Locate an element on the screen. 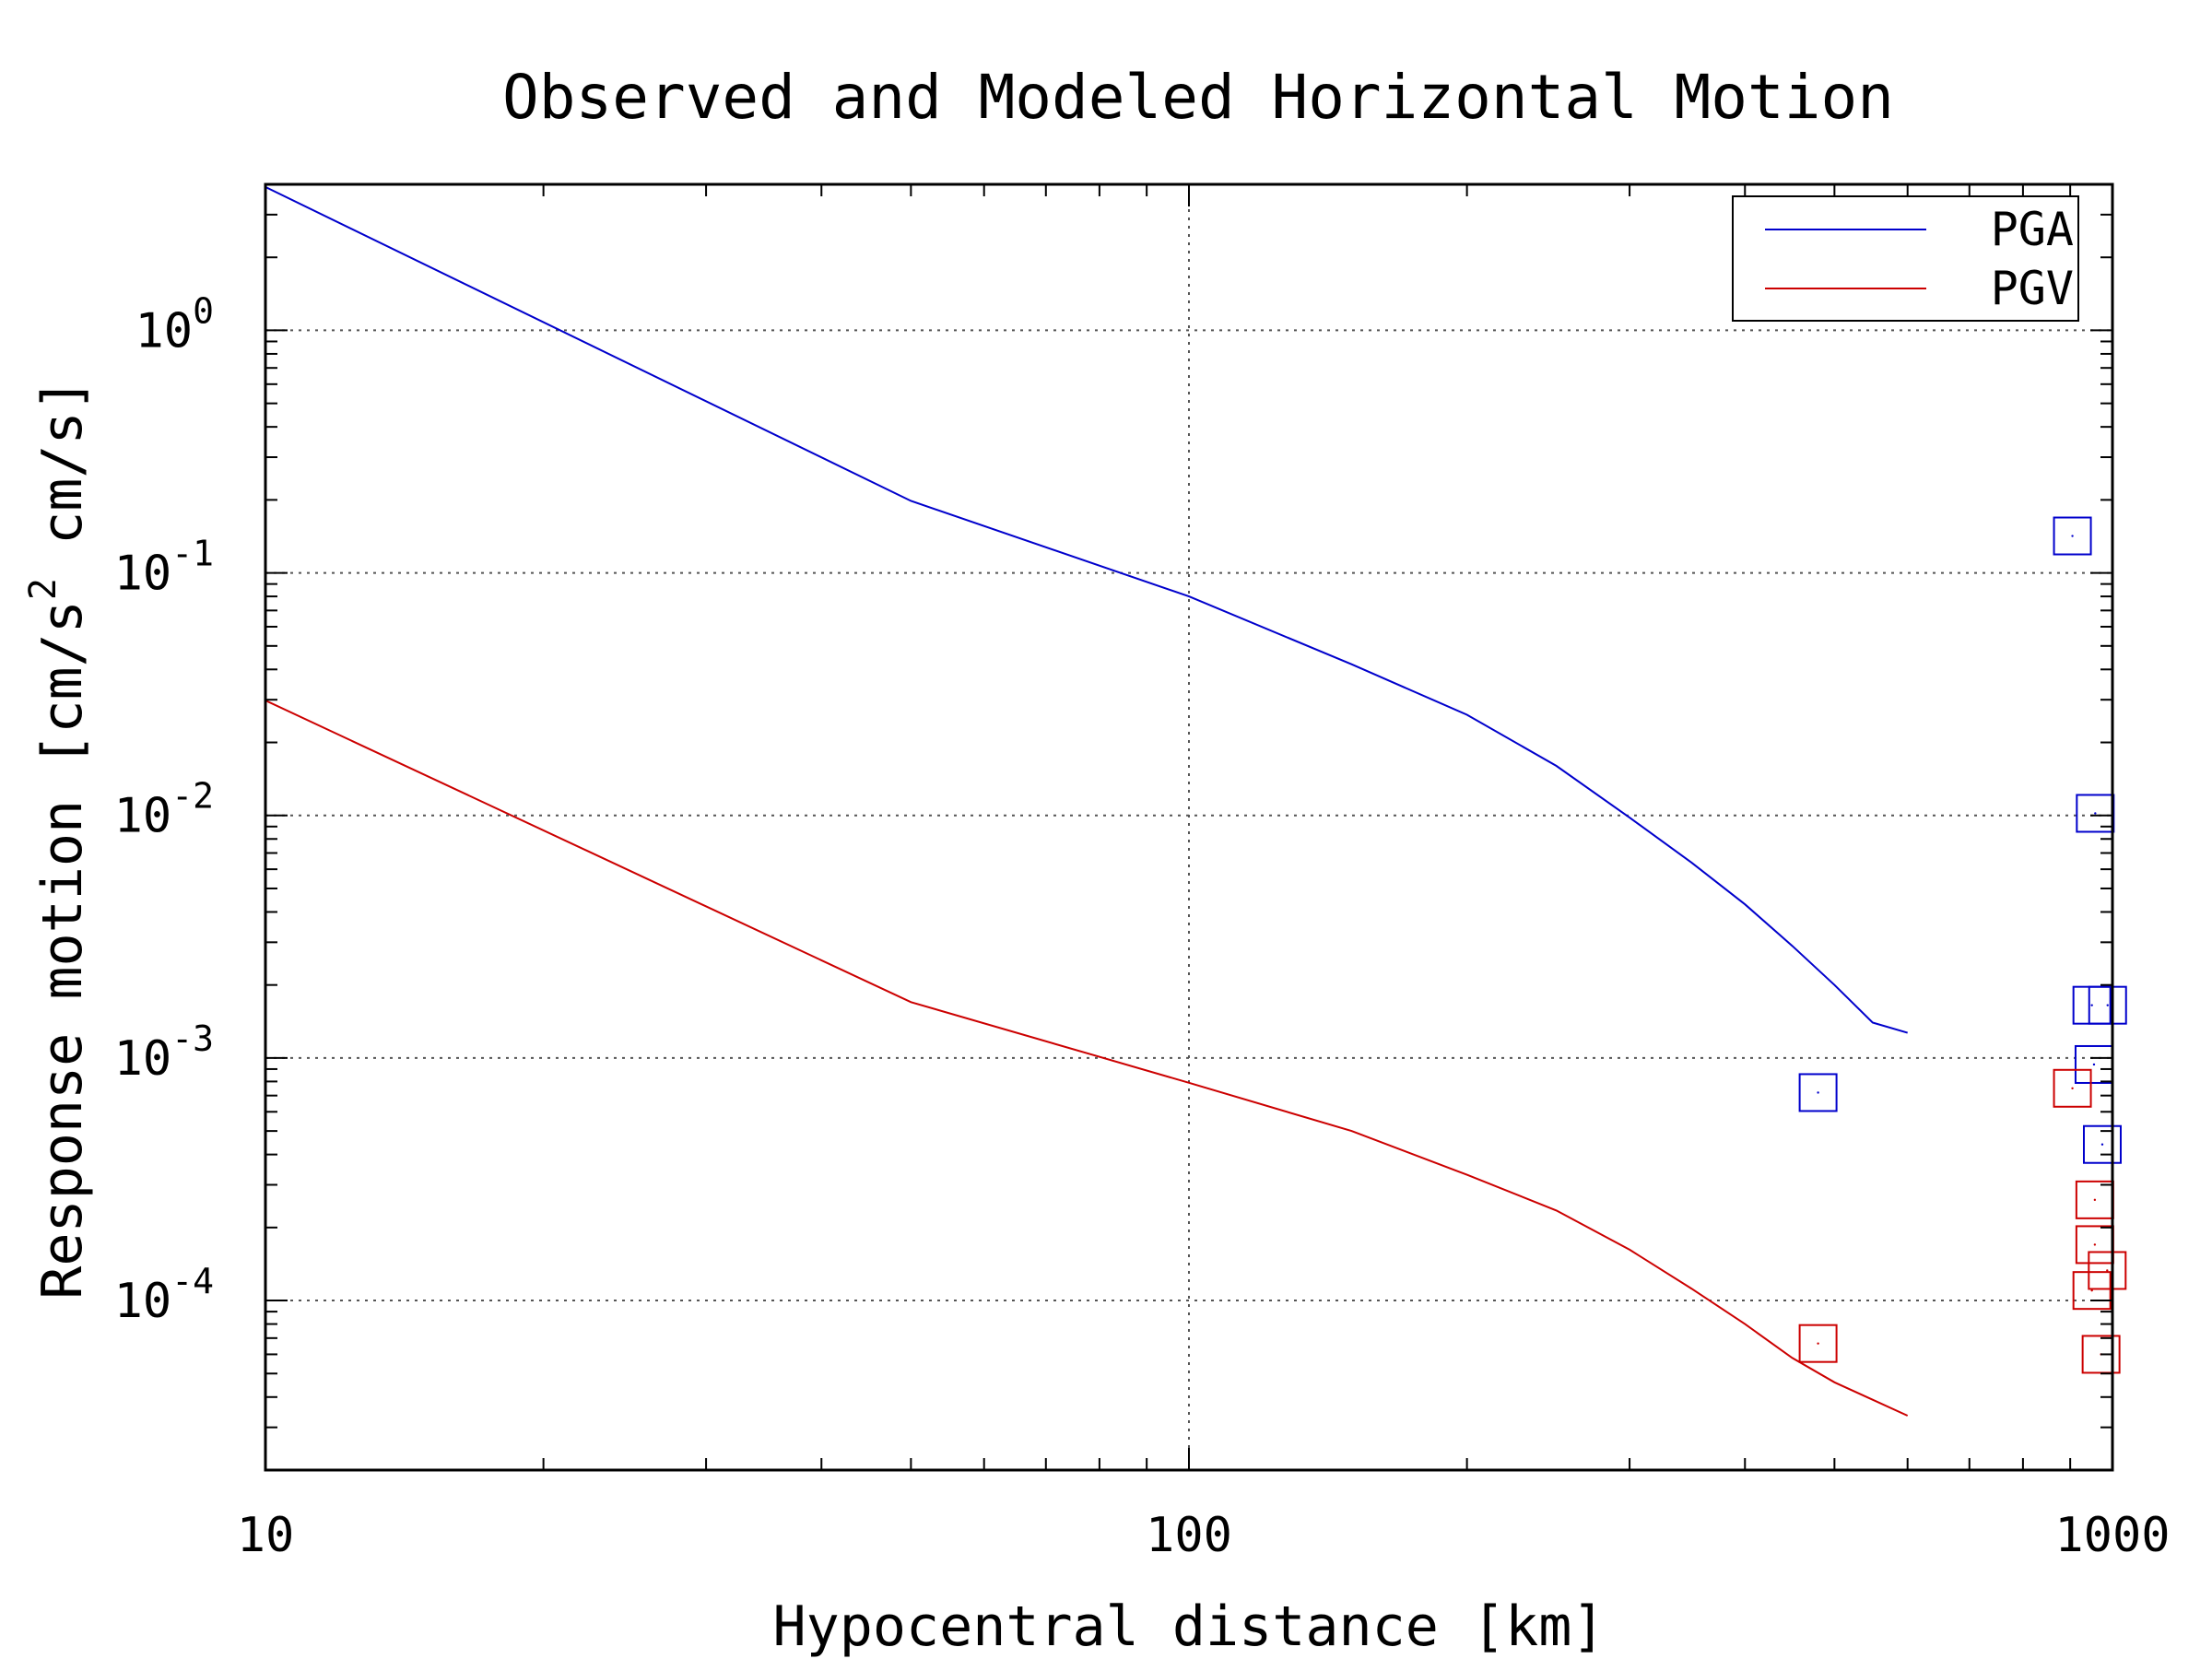 The image size is (2212, 1659). y-tick-label-0: 10⁰ is located at coordinates (174, 324).